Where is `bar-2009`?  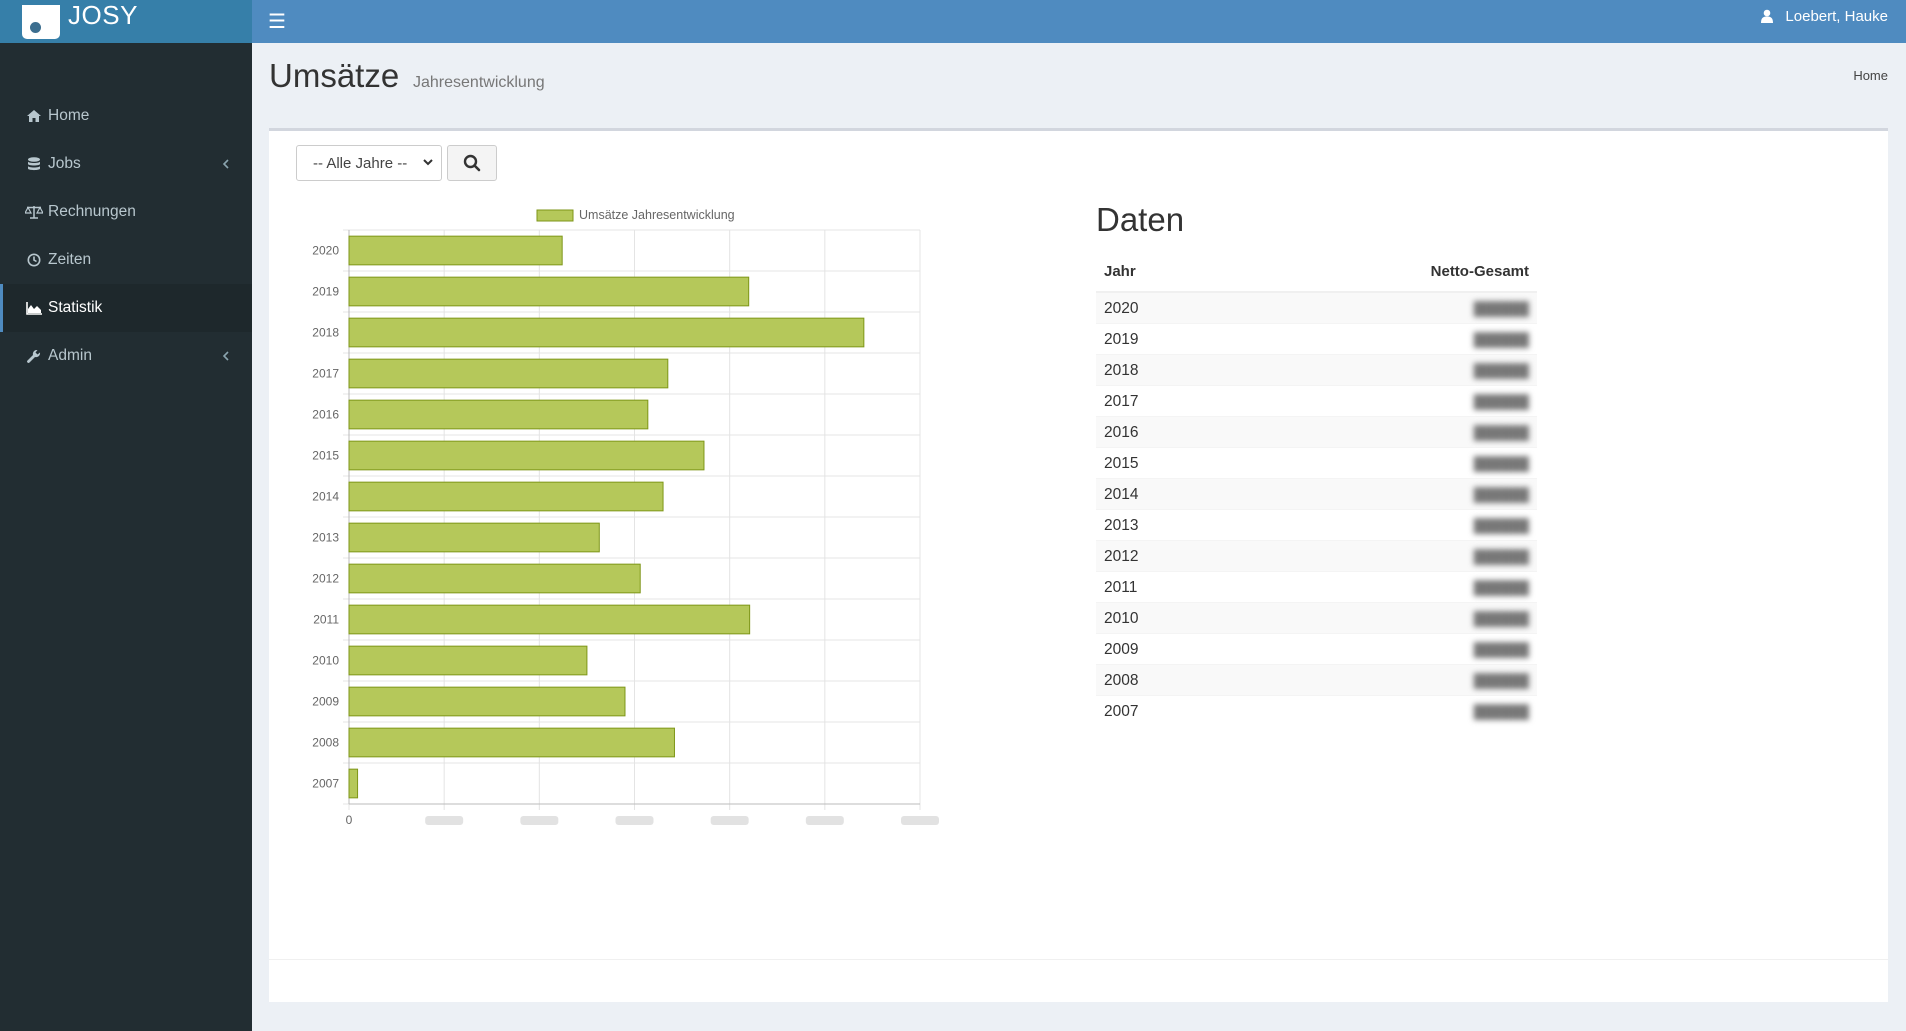
bar-2009 is located at coordinates (487, 701).